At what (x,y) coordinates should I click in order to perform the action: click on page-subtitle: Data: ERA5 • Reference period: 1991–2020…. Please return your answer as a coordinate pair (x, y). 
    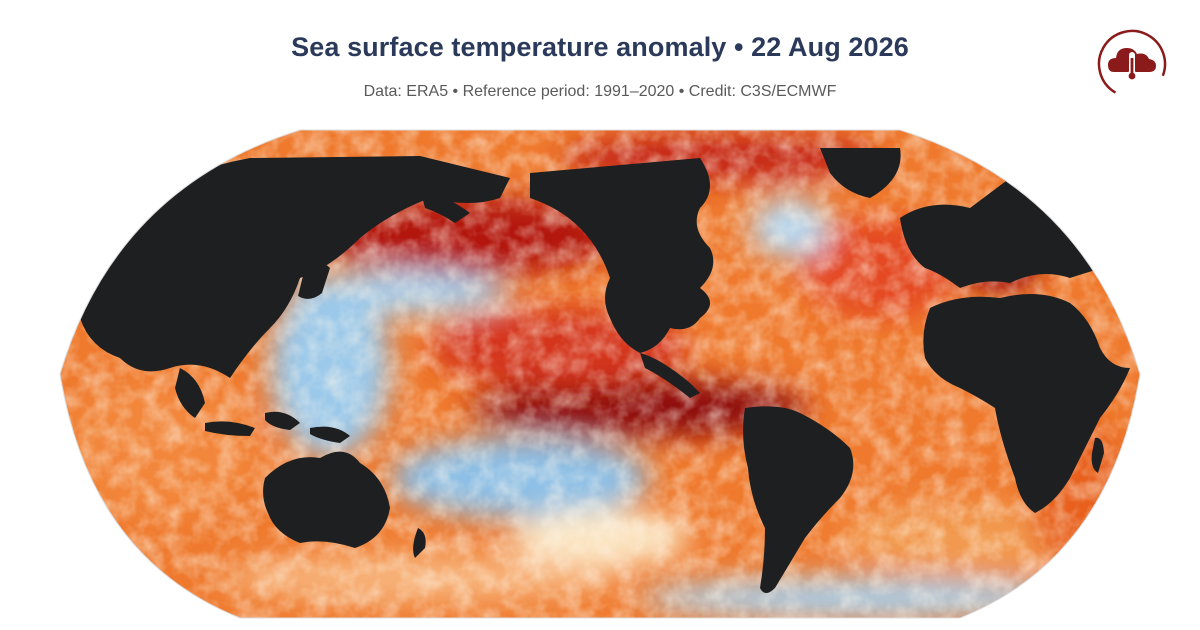
    Looking at the image, I should click on (600, 91).